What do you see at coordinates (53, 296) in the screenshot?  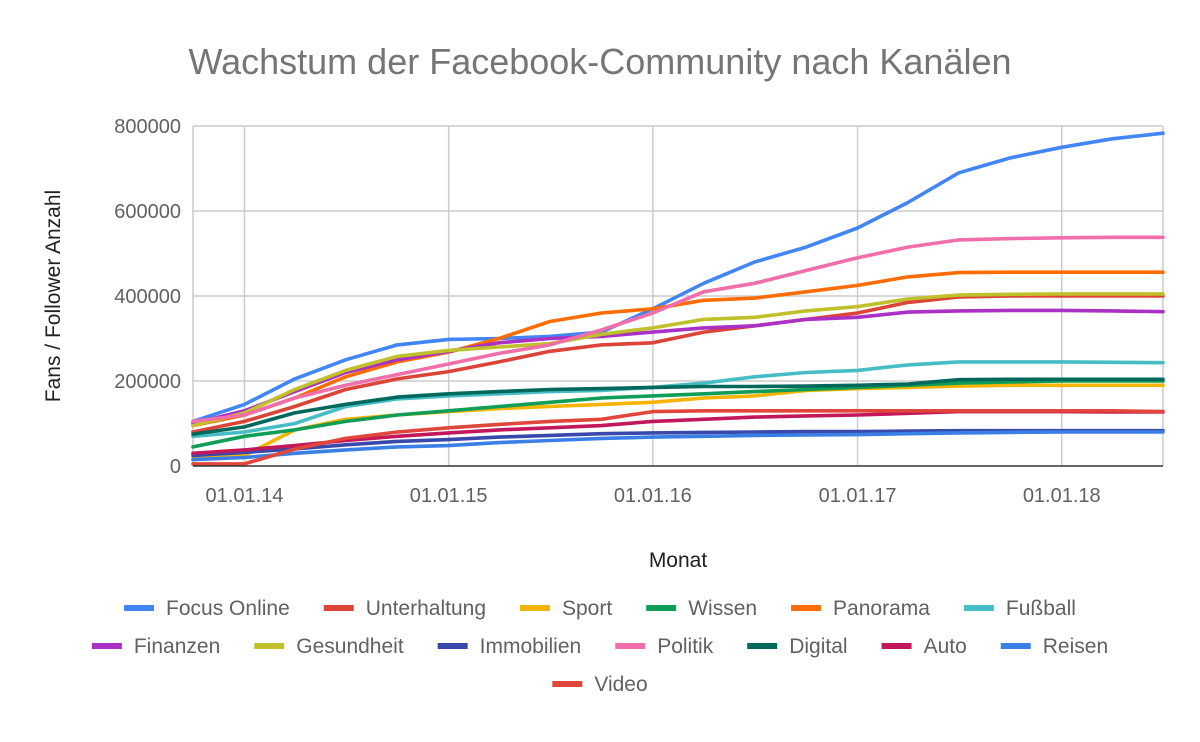 I see `y-axis-label: Fans / Follower Anzahl` at bounding box center [53, 296].